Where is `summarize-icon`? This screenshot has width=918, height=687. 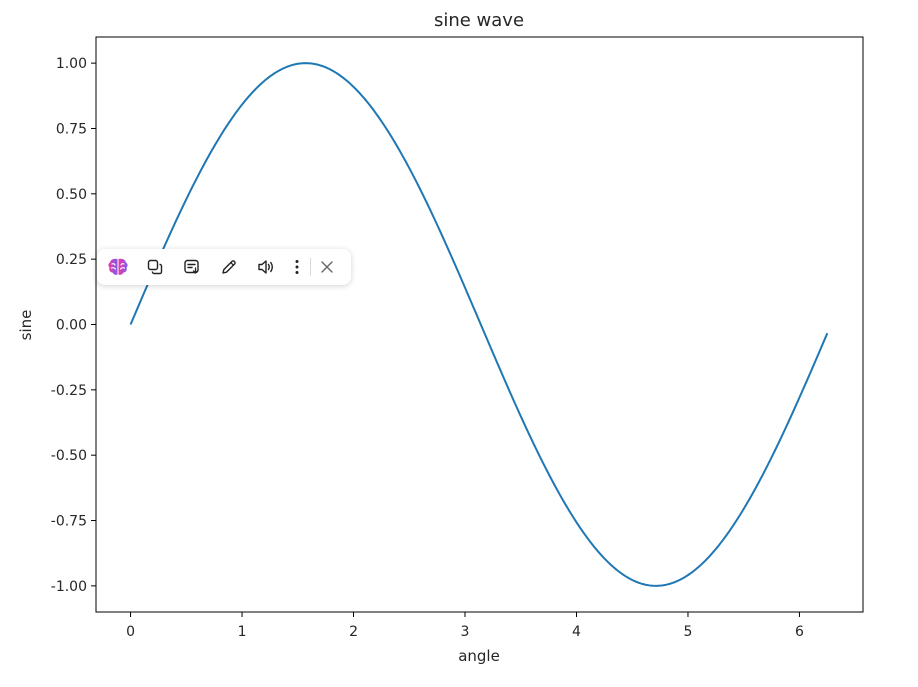
summarize-icon is located at coordinates (192, 267).